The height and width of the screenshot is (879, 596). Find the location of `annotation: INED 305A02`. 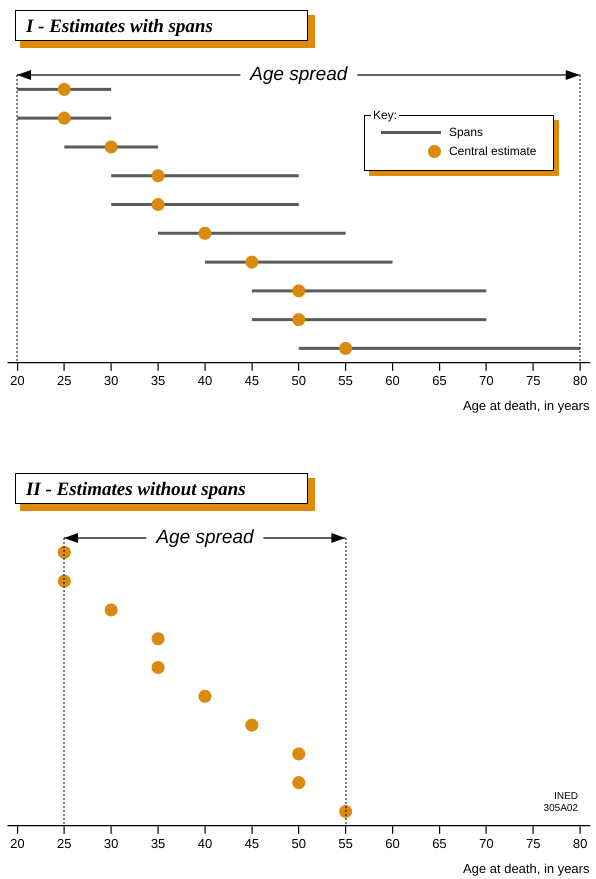

annotation: INED 305A02 is located at coordinates (561, 803).